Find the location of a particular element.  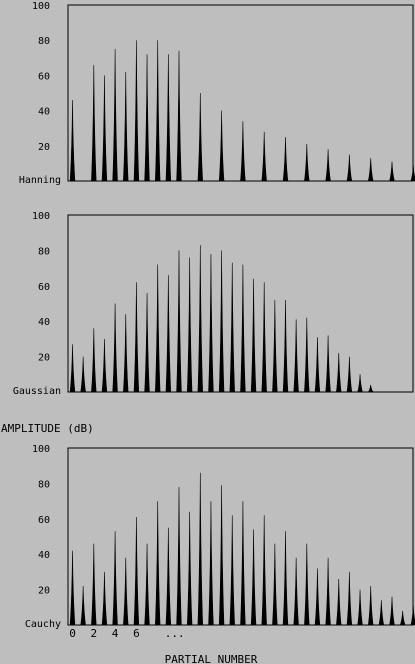

window-label: Hanning is located at coordinates (40, 180).